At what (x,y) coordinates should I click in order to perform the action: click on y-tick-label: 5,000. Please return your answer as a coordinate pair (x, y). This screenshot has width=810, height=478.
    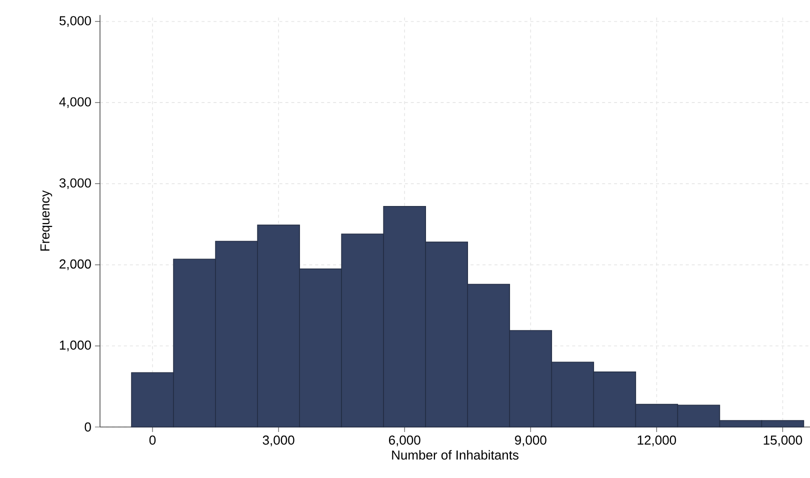
    Looking at the image, I should click on (75, 21).